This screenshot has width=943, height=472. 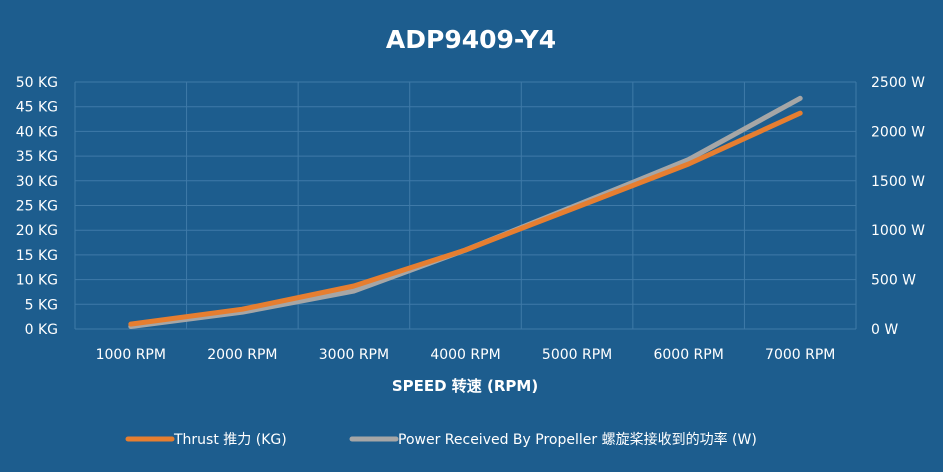 I want to click on legend-item-thrust: Thrust 推力 (KG), so click(x=206, y=440).